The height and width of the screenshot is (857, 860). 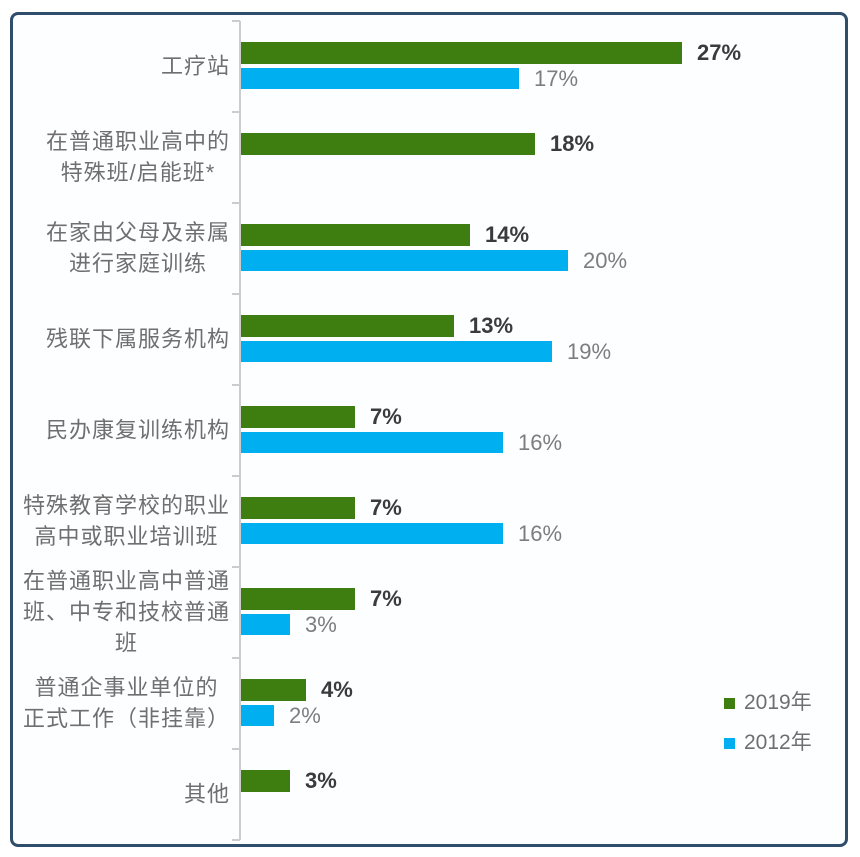 What do you see at coordinates (126, 643) in the screenshot?
I see `category-label-line: 班` at bounding box center [126, 643].